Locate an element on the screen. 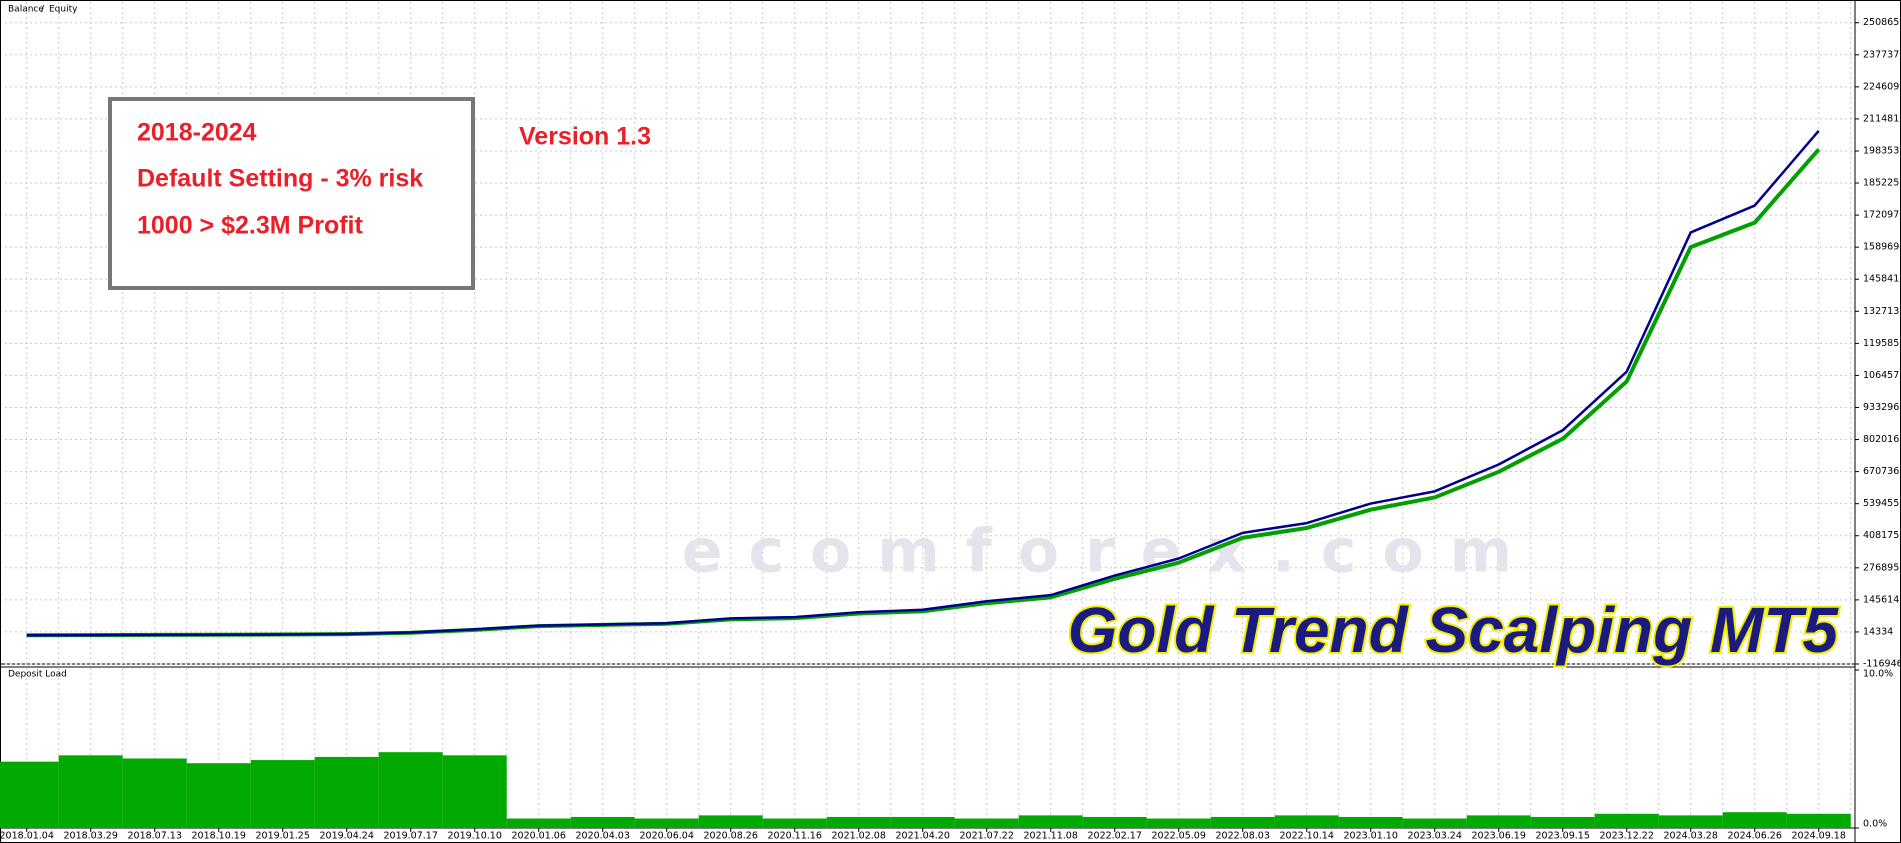 This screenshot has width=1901, height=843. annotation: Version 1.3 is located at coordinates (585, 137).